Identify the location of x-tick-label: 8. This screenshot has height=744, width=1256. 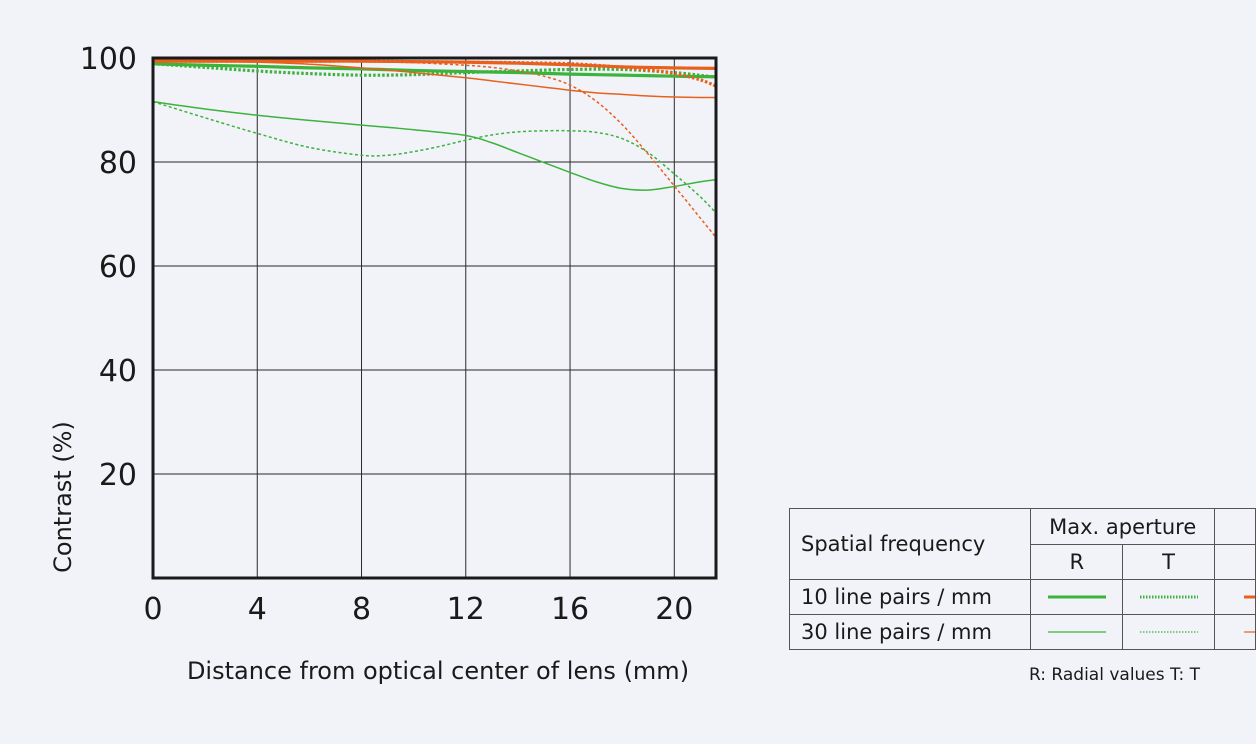
(361, 609).